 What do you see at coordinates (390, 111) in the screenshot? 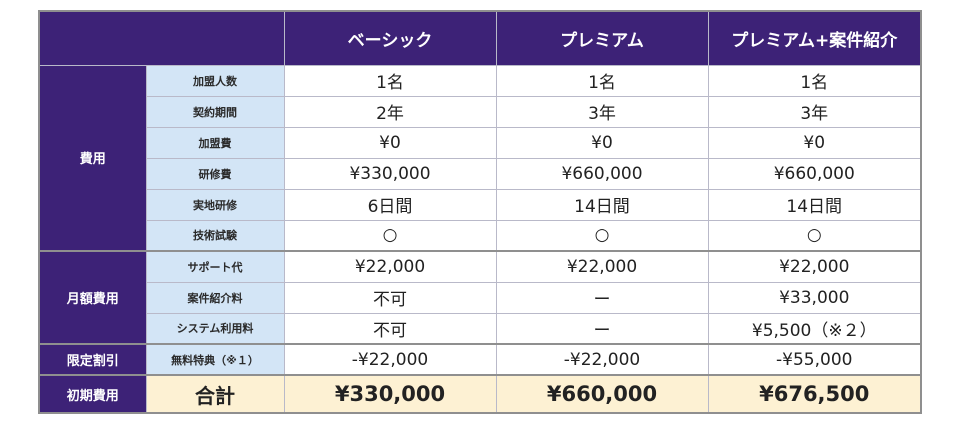
I see `value-cell: 2年` at bounding box center [390, 111].